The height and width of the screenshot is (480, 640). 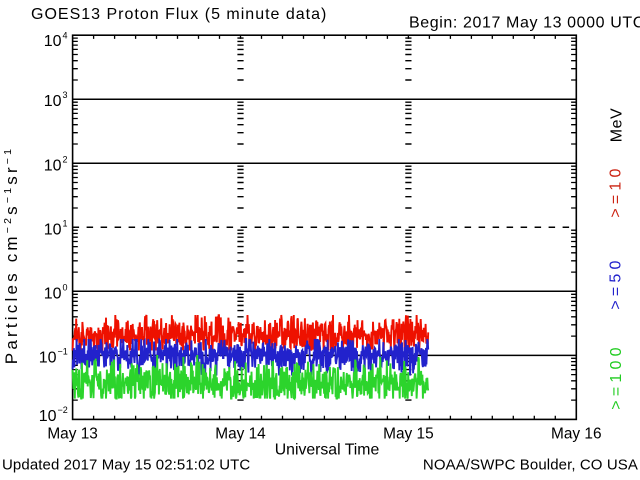 What do you see at coordinates (126, 465) in the screenshot?
I see `svg-text:Updated 2017 May 15 02:51:02 U: Updated 2017 May 15 02:51:02 UTC` at bounding box center [126, 465].